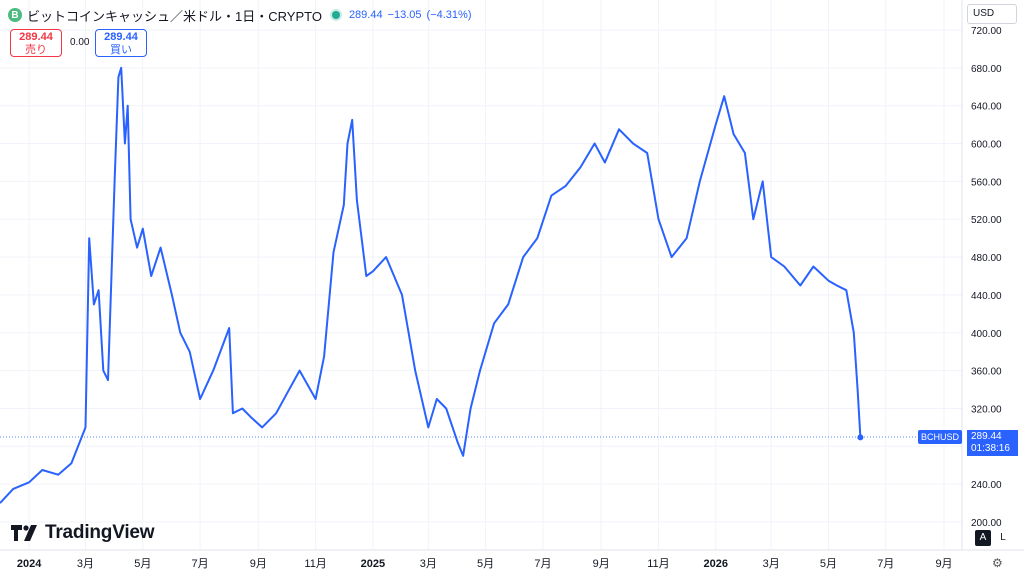 The height and width of the screenshot is (572, 1024). I want to click on last-price-tag-value: 289.44, so click(986, 436).